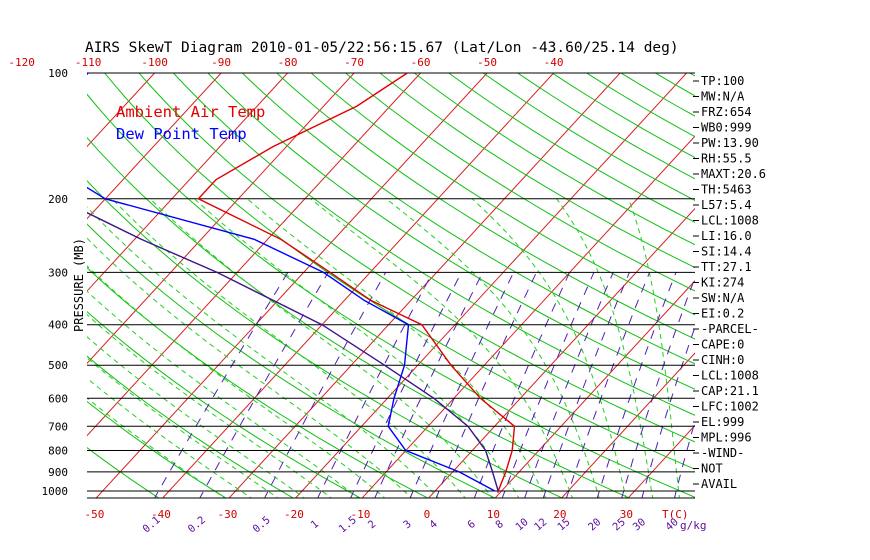 The width and height of the screenshot is (870, 560). What do you see at coordinates (79, 285) in the screenshot?
I see `y-axis-label: PRESSURE (MB)` at bounding box center [79, 285].